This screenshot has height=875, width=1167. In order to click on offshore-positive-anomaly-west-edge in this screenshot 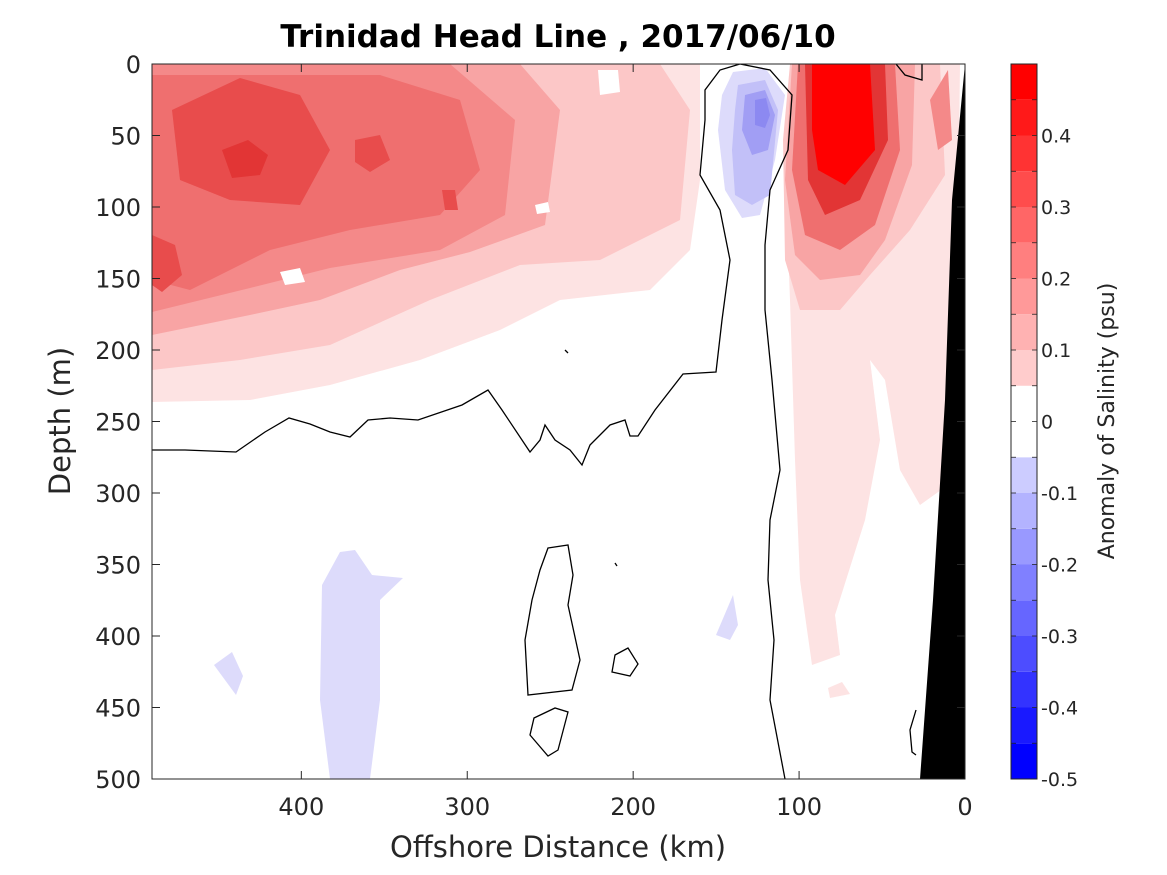, I will do `click(167, 263)`.